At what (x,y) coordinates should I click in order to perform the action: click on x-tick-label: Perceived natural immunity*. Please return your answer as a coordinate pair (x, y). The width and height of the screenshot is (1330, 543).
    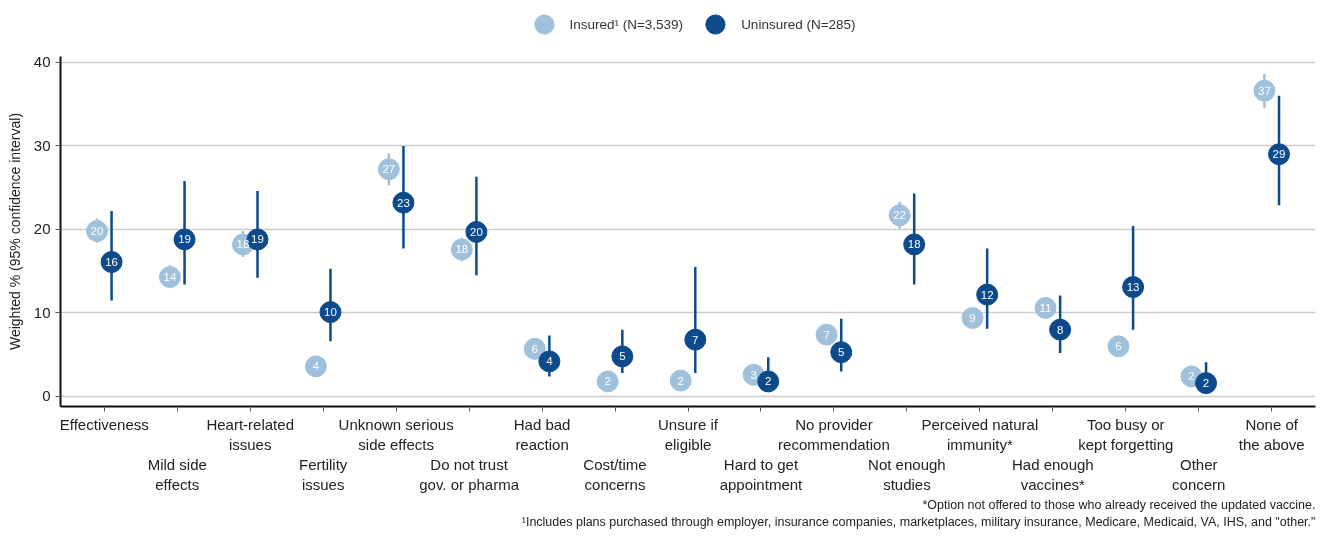
    Looking at the image, I should click on (980, 434).